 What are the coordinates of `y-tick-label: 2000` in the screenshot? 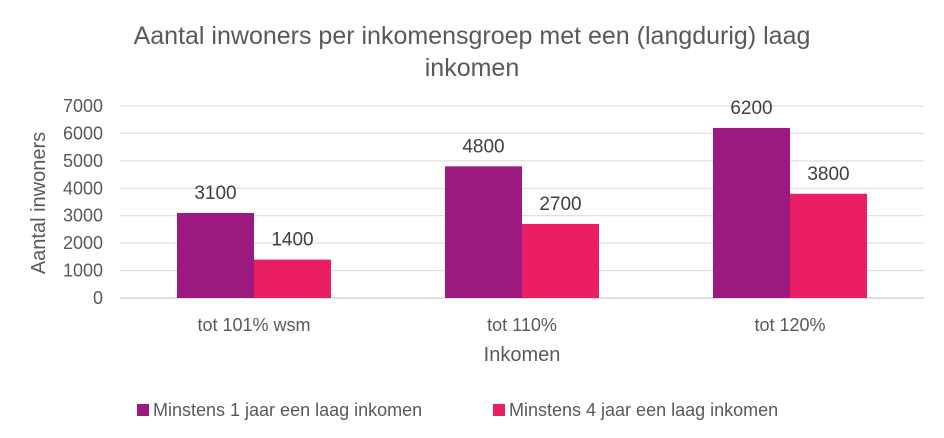 It's located at (83, 243).